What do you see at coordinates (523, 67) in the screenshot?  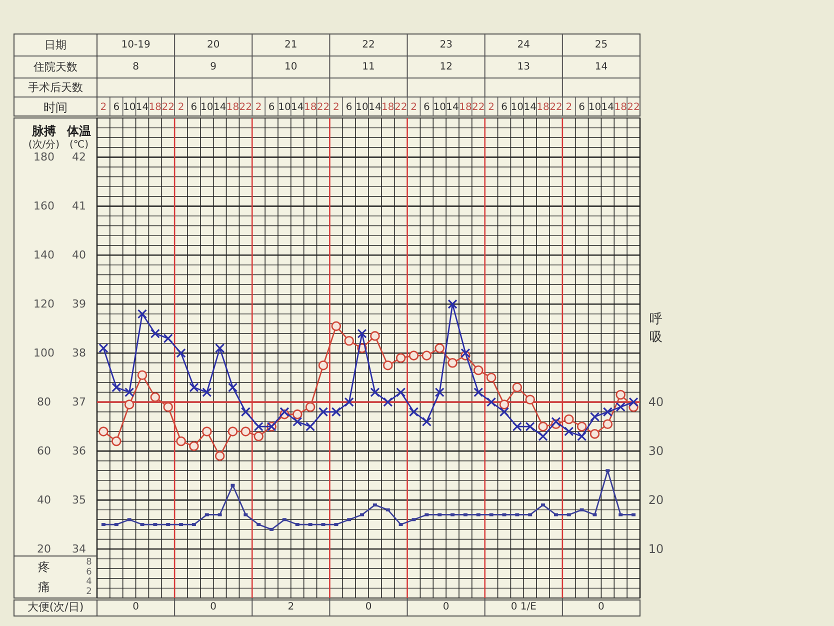 I see `text: 13` at bounding box center [523, 67].